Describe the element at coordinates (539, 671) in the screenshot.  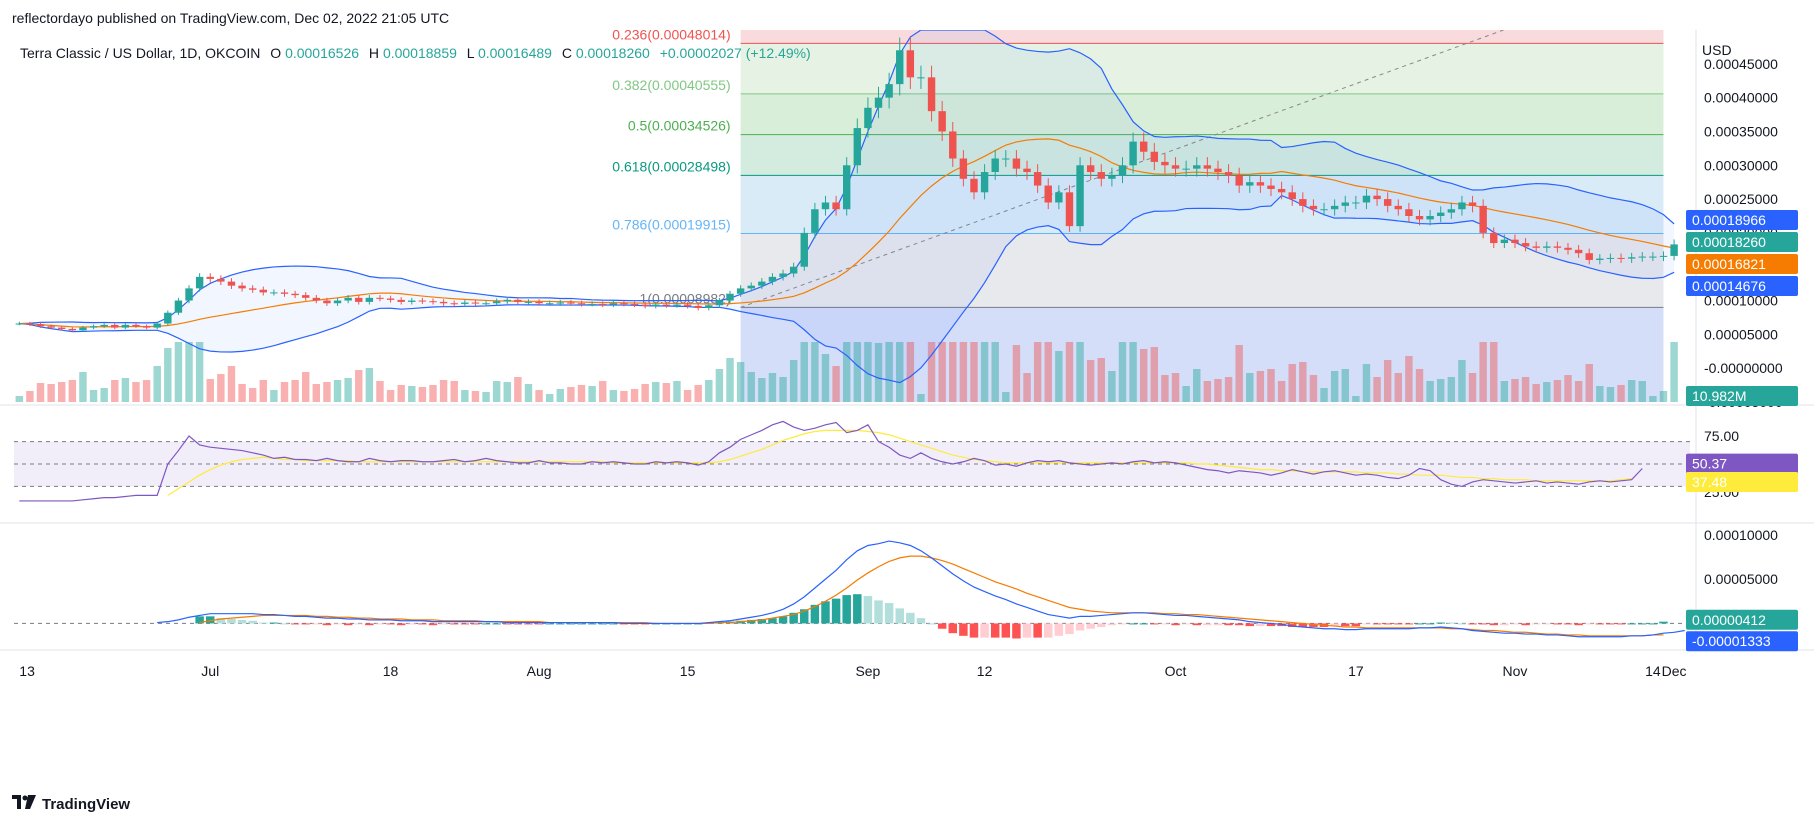
I see `date-tick-label: Aug` at that location.